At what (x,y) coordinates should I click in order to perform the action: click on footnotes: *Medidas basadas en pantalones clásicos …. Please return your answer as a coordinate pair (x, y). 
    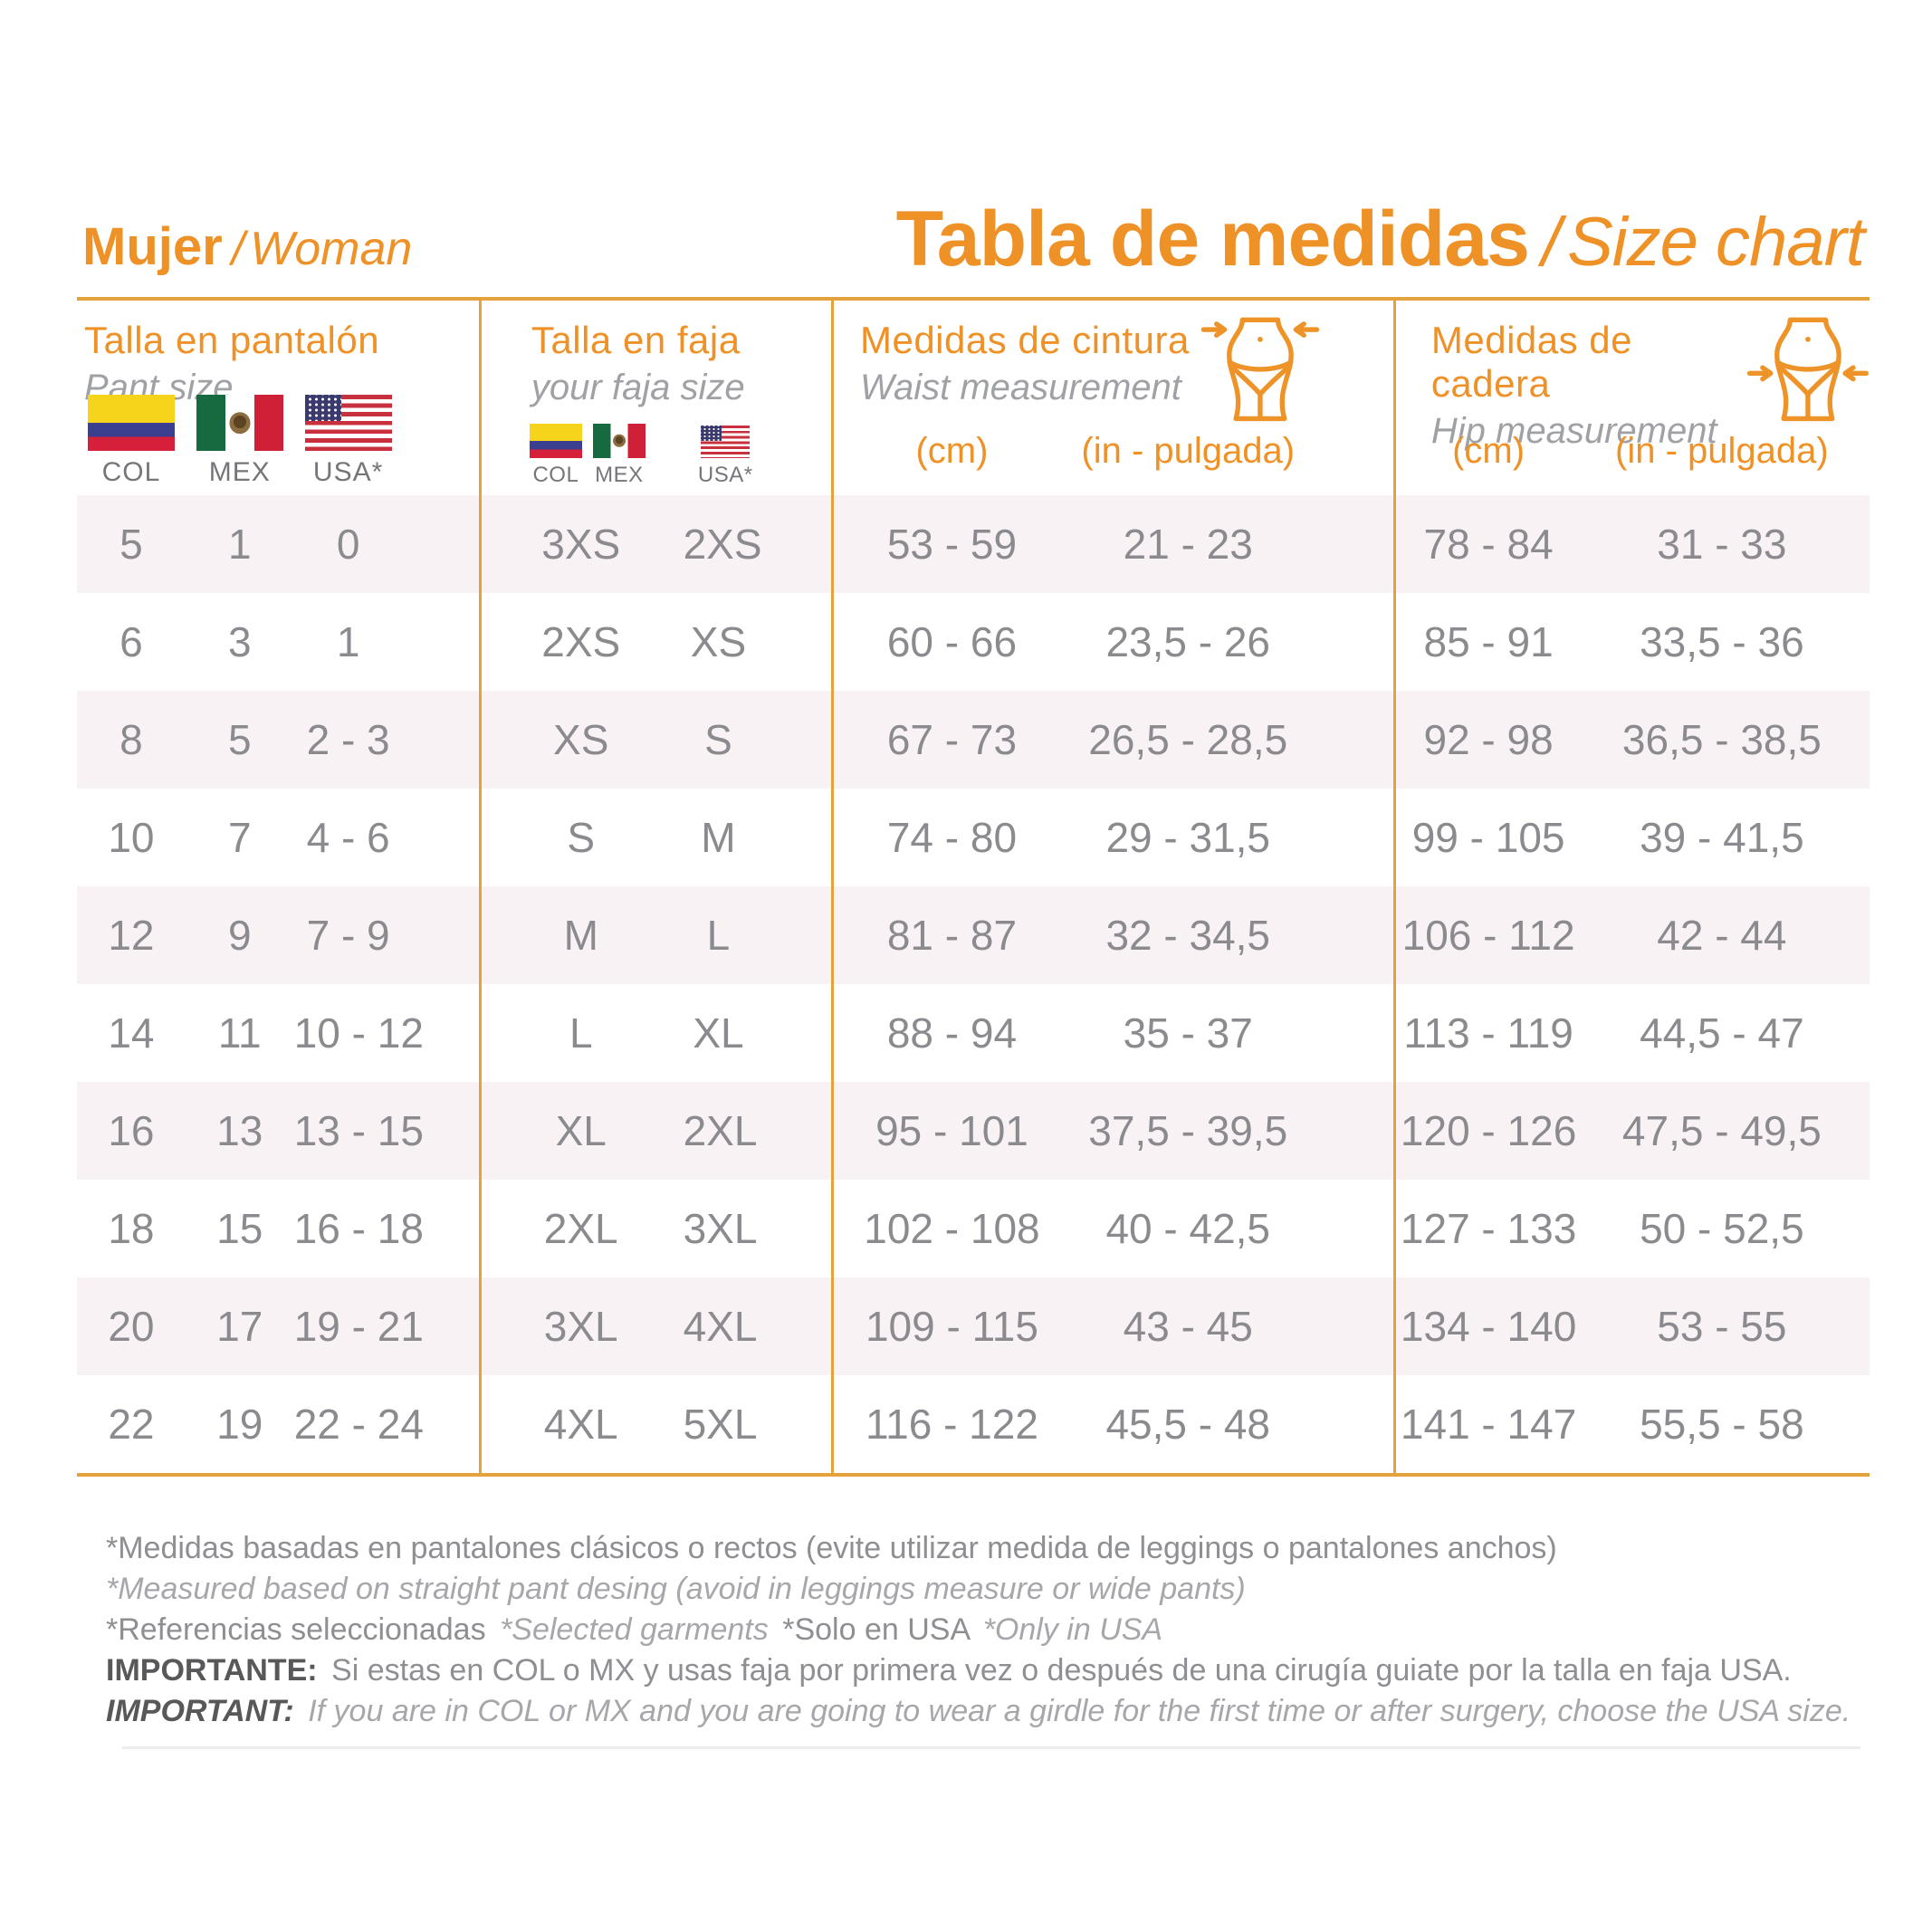
    Looking at the image, I should click on (973, 1638).